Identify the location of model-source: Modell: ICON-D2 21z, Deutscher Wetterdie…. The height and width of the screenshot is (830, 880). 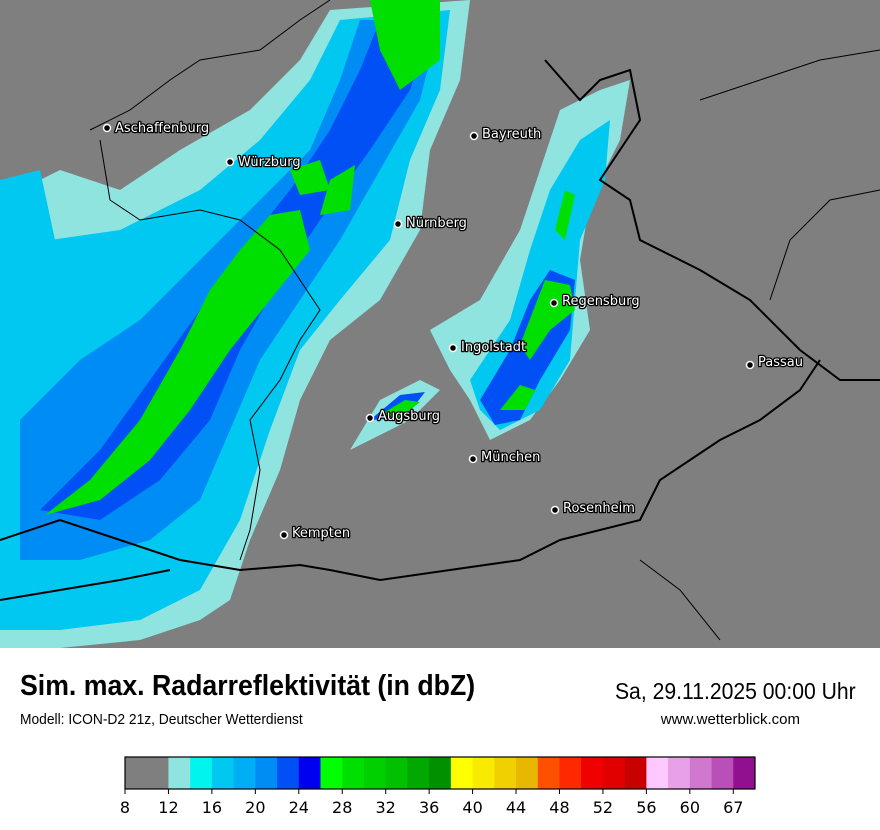
(161, 719).